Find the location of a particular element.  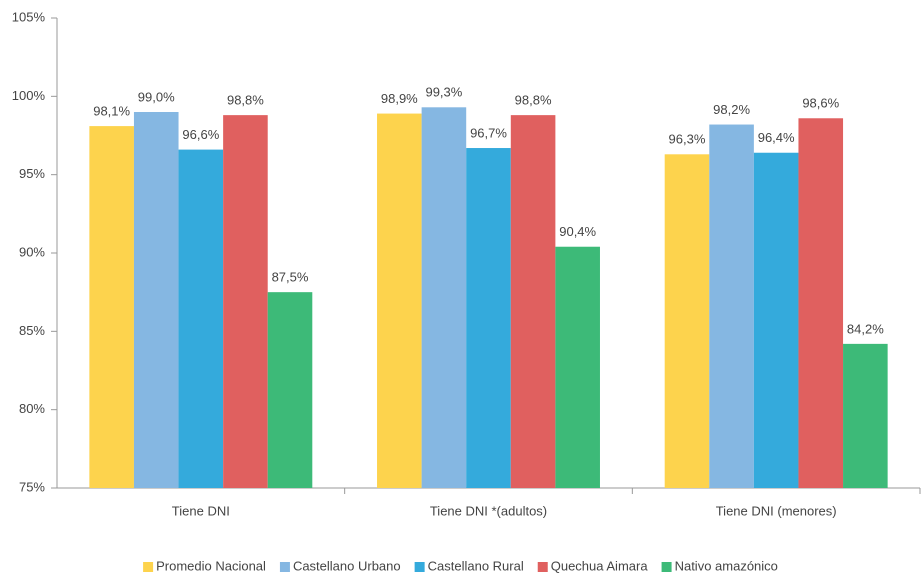

value-label: 98,9% is located at coordinates (399, 98).